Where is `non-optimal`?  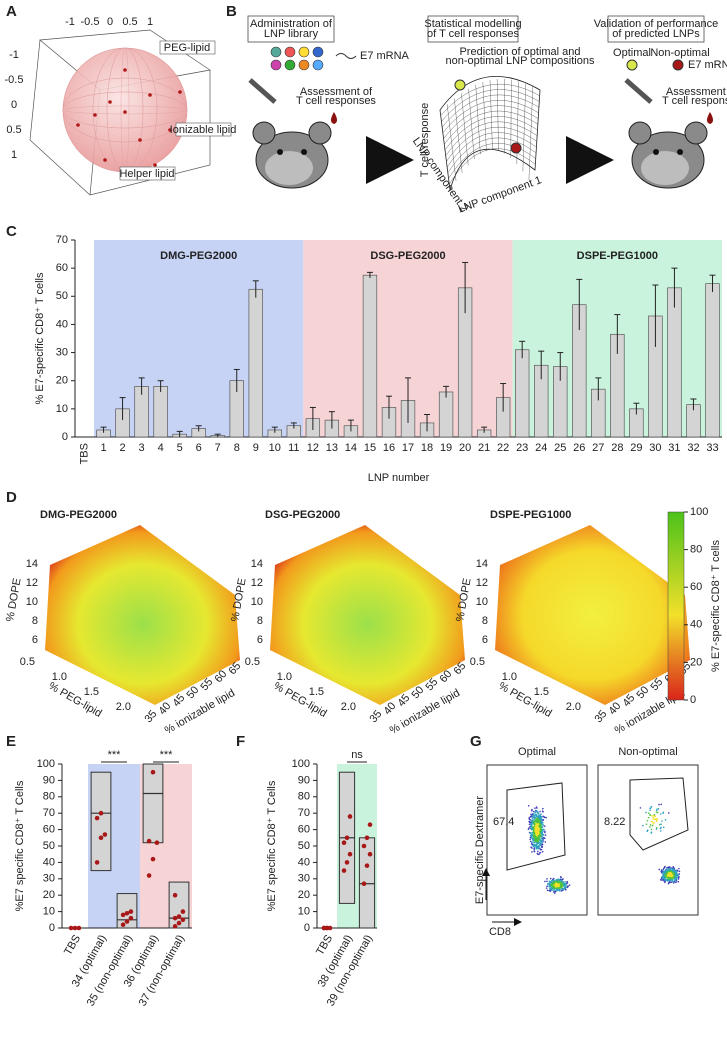 non-optimal is located at coordinates (678, 65).